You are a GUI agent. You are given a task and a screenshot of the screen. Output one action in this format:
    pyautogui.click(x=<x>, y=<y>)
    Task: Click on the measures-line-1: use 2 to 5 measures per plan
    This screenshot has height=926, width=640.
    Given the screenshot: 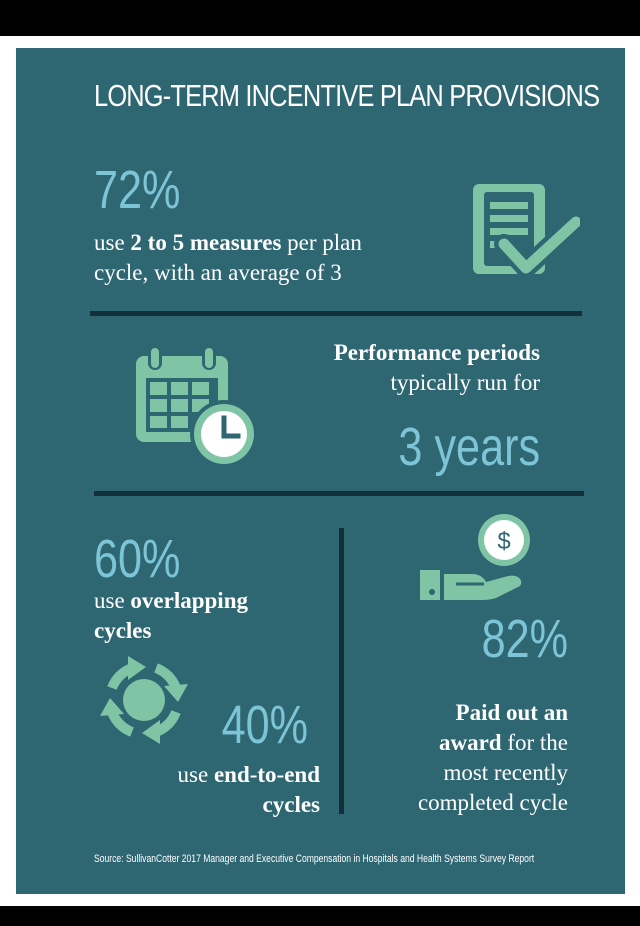 What is the action you would take?
    pyautogui.click(x=228, y=242)
    